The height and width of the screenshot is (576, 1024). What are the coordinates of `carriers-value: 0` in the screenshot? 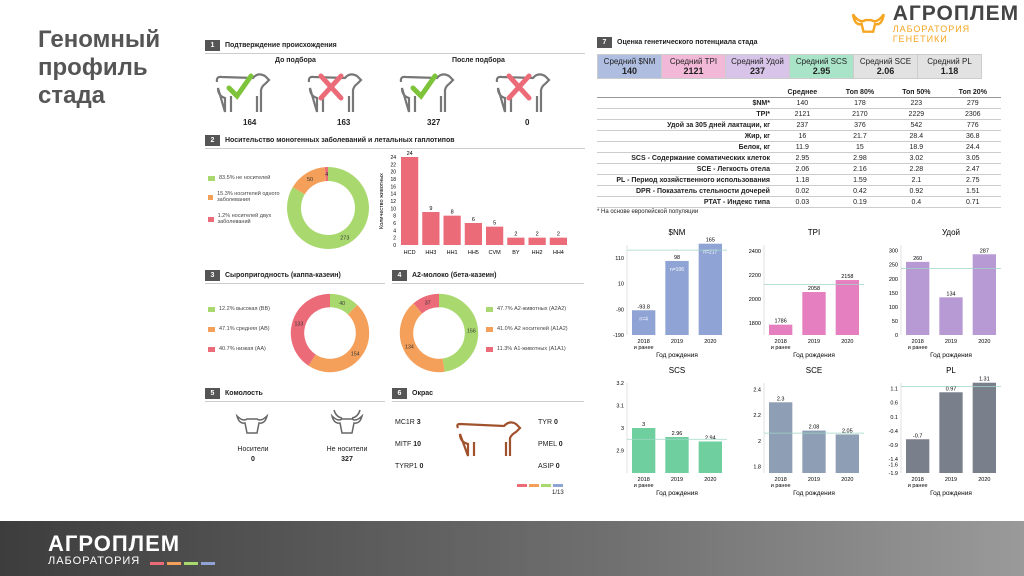 It's located at (253, 459).